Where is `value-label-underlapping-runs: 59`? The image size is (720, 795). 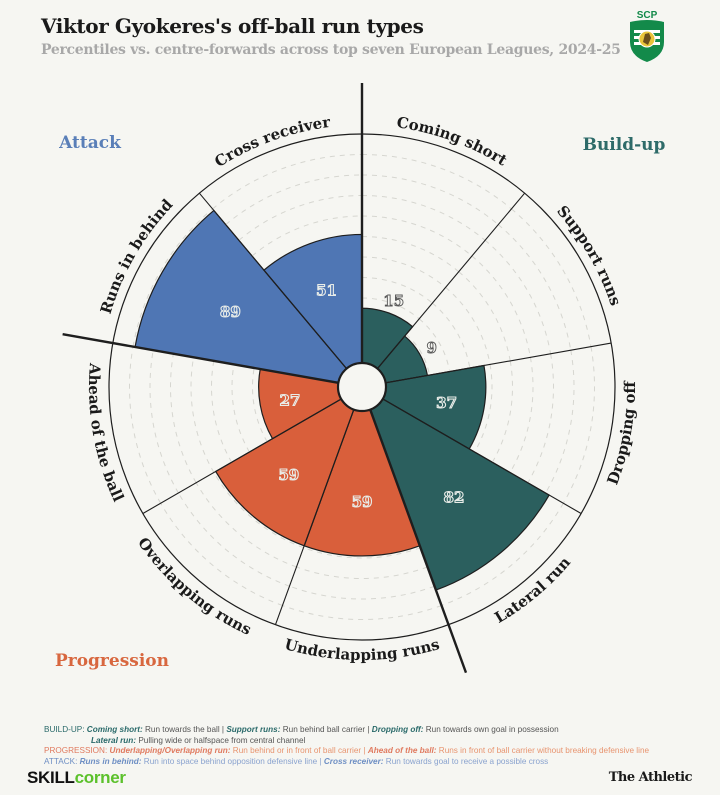
value-label-underlapping-runs: 59 is located at coordinates (362, 502).